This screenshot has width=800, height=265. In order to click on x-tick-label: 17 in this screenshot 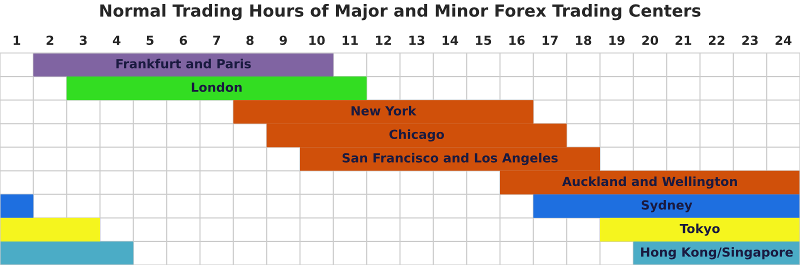, I will do `click(550, 40)`.